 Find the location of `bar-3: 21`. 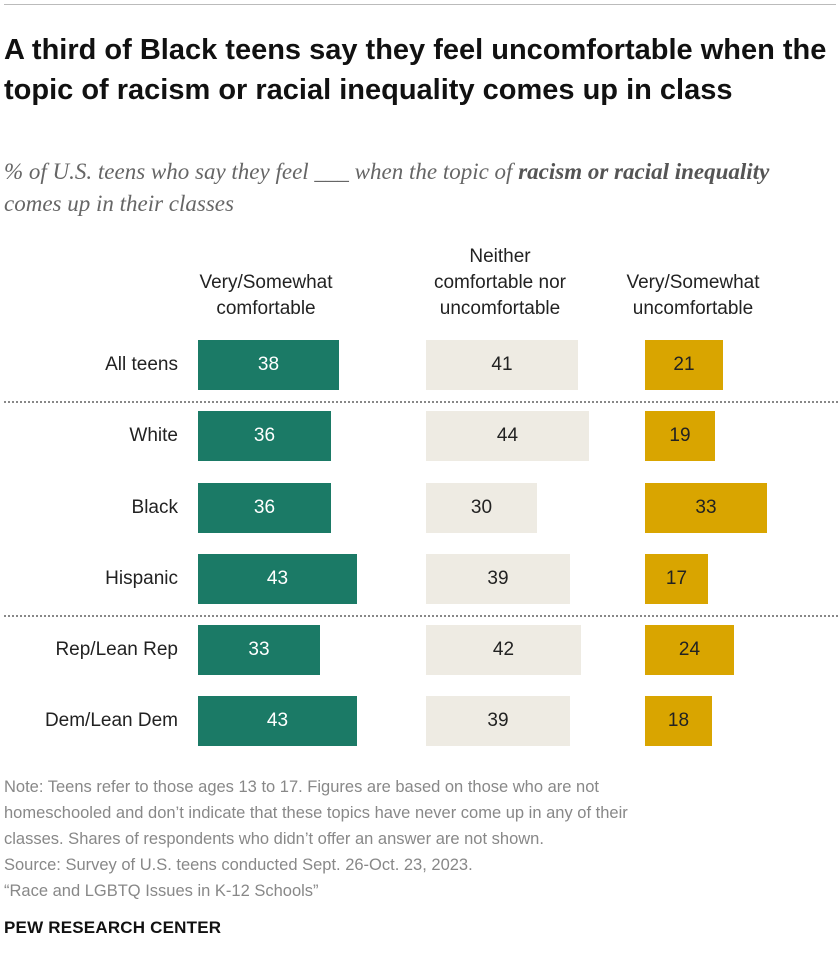

bar-3: 21 is located at coordinates (684, 365).